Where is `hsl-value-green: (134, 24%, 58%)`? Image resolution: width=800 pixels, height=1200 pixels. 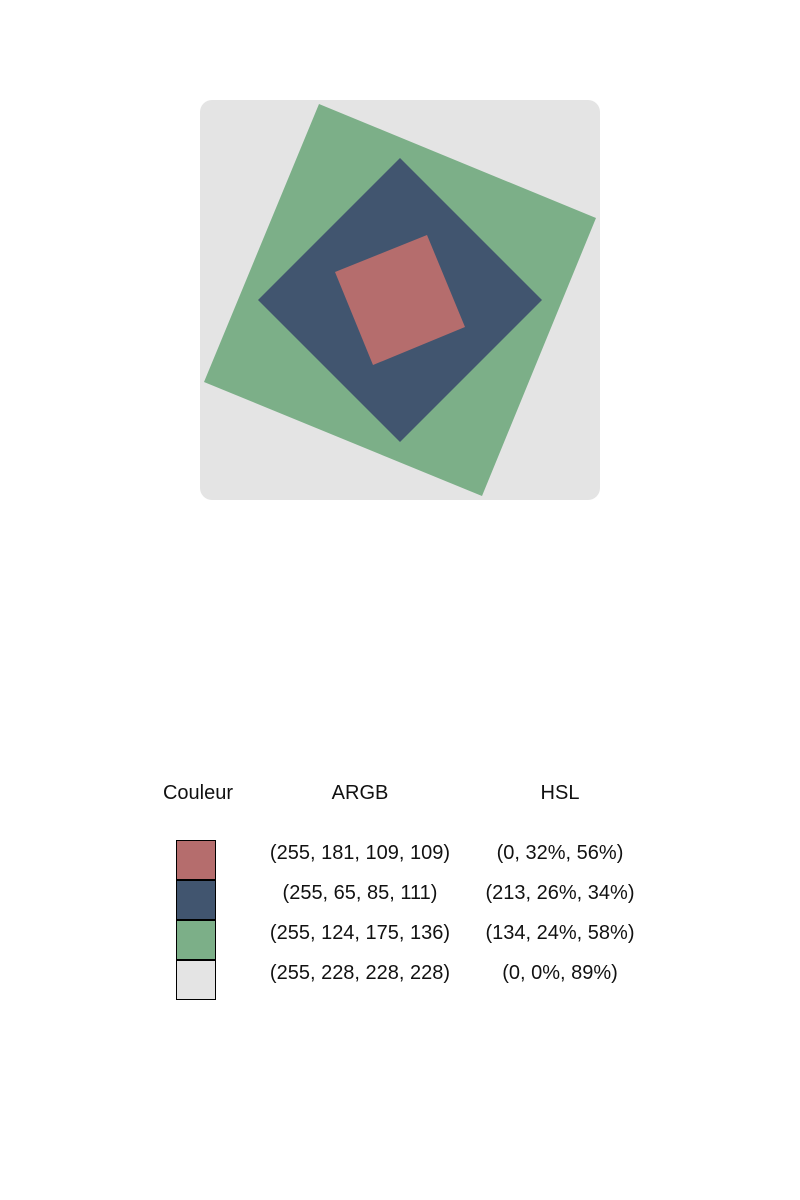
hsl-value-green: (134, 24%, 58%) is located at coordinates (560, 933).